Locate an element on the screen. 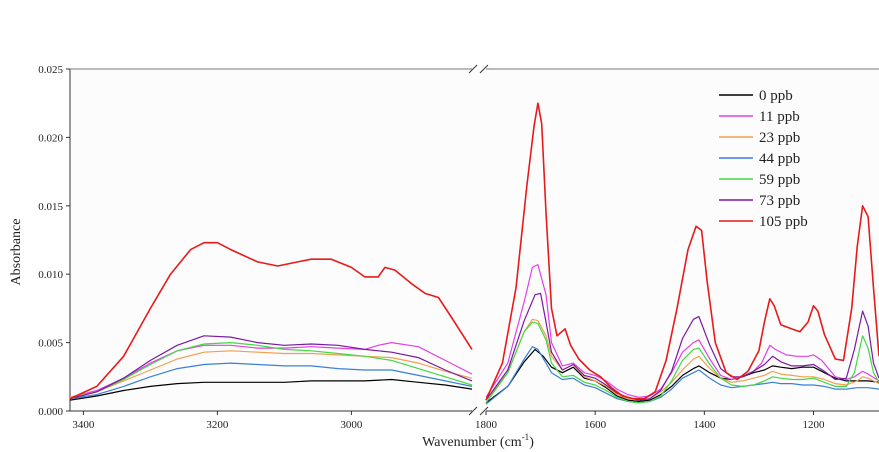 This screenshot has width=879, height=452. y-tick-label: 0.025 is located at coordinates (50, 70).